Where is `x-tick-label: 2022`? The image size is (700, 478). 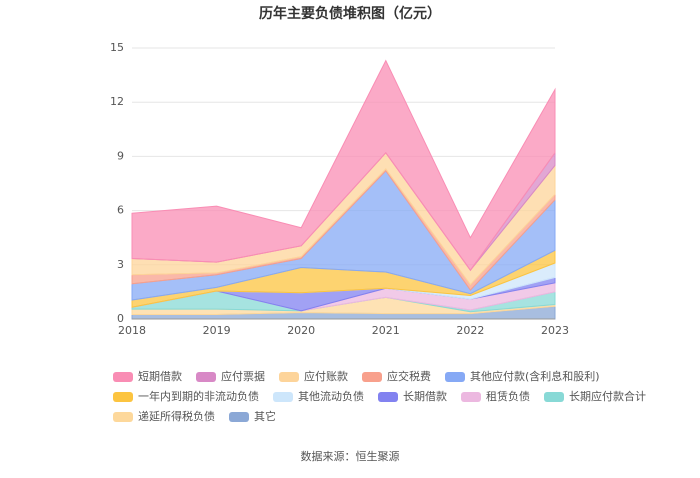 x-tick-label: 2022 is located at coordinates (470, 330).